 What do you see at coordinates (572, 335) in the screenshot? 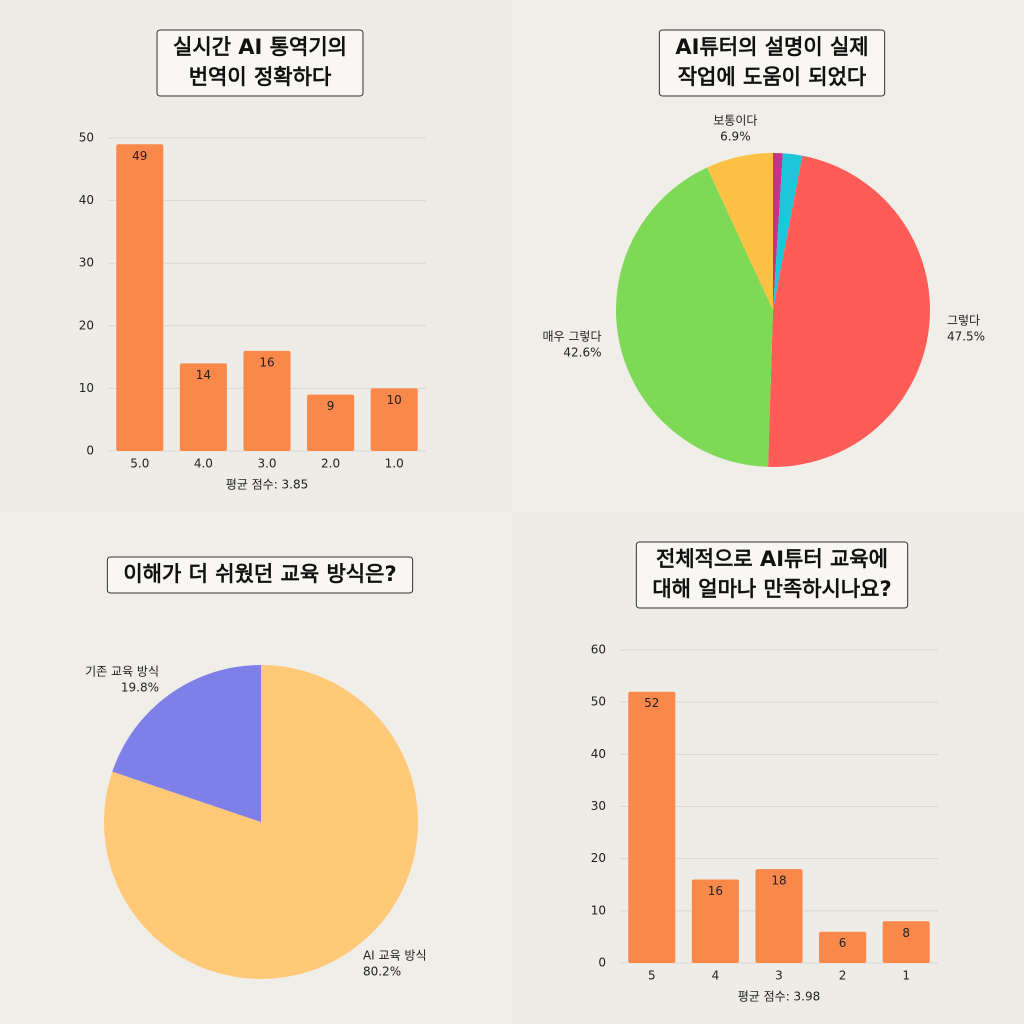
I see `slice-label: 매우 그렇다` at bounding box center [572, 335].